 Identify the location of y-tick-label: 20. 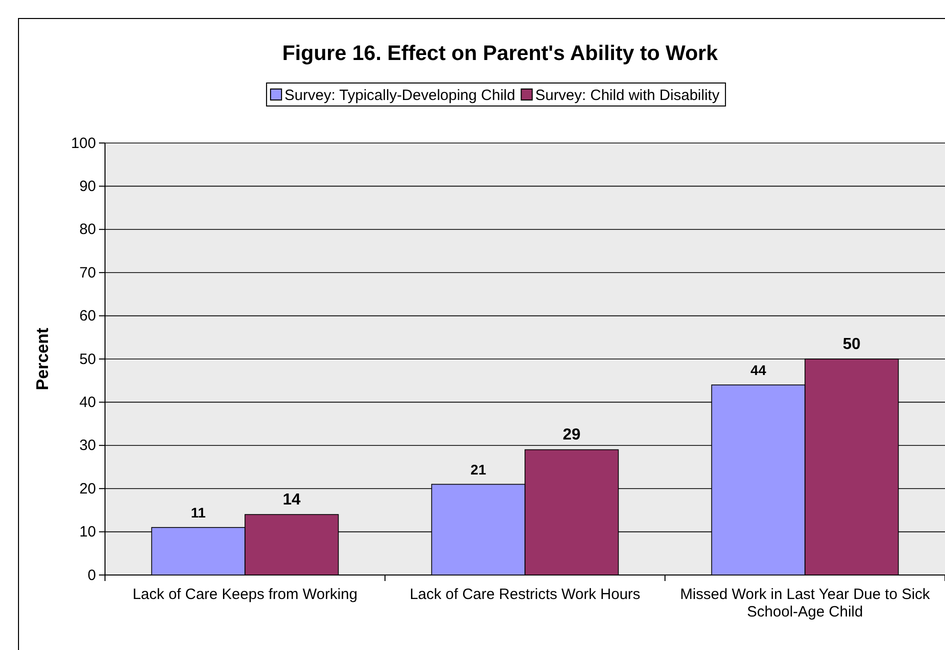
(87, 489).